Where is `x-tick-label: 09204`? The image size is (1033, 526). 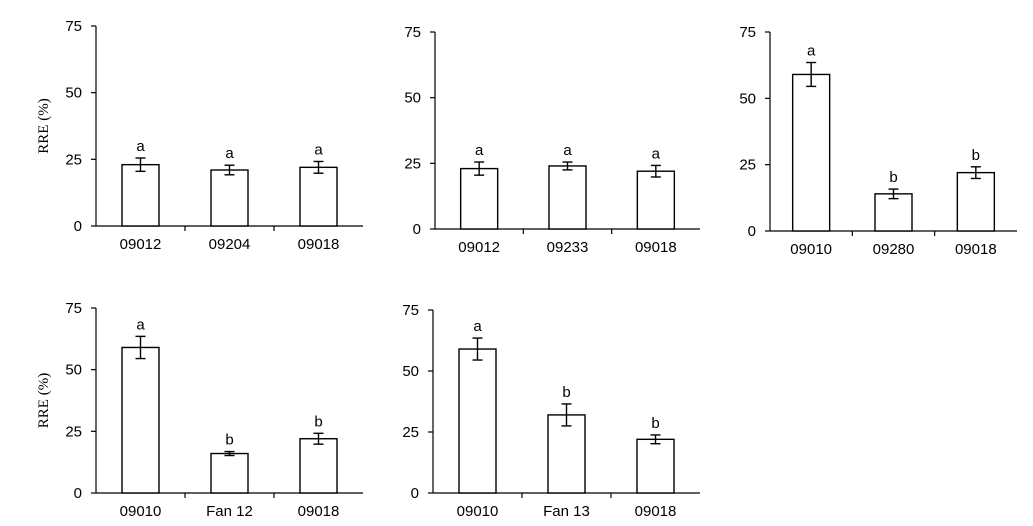
x-tick-label: 09204 is located at coordinates (230, 244).